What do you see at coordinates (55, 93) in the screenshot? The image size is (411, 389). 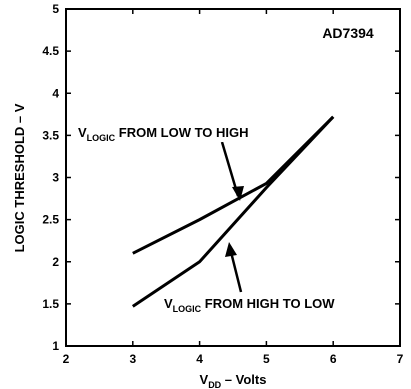 I see `y-tick-label: 4` at bounding box center [55, 93].